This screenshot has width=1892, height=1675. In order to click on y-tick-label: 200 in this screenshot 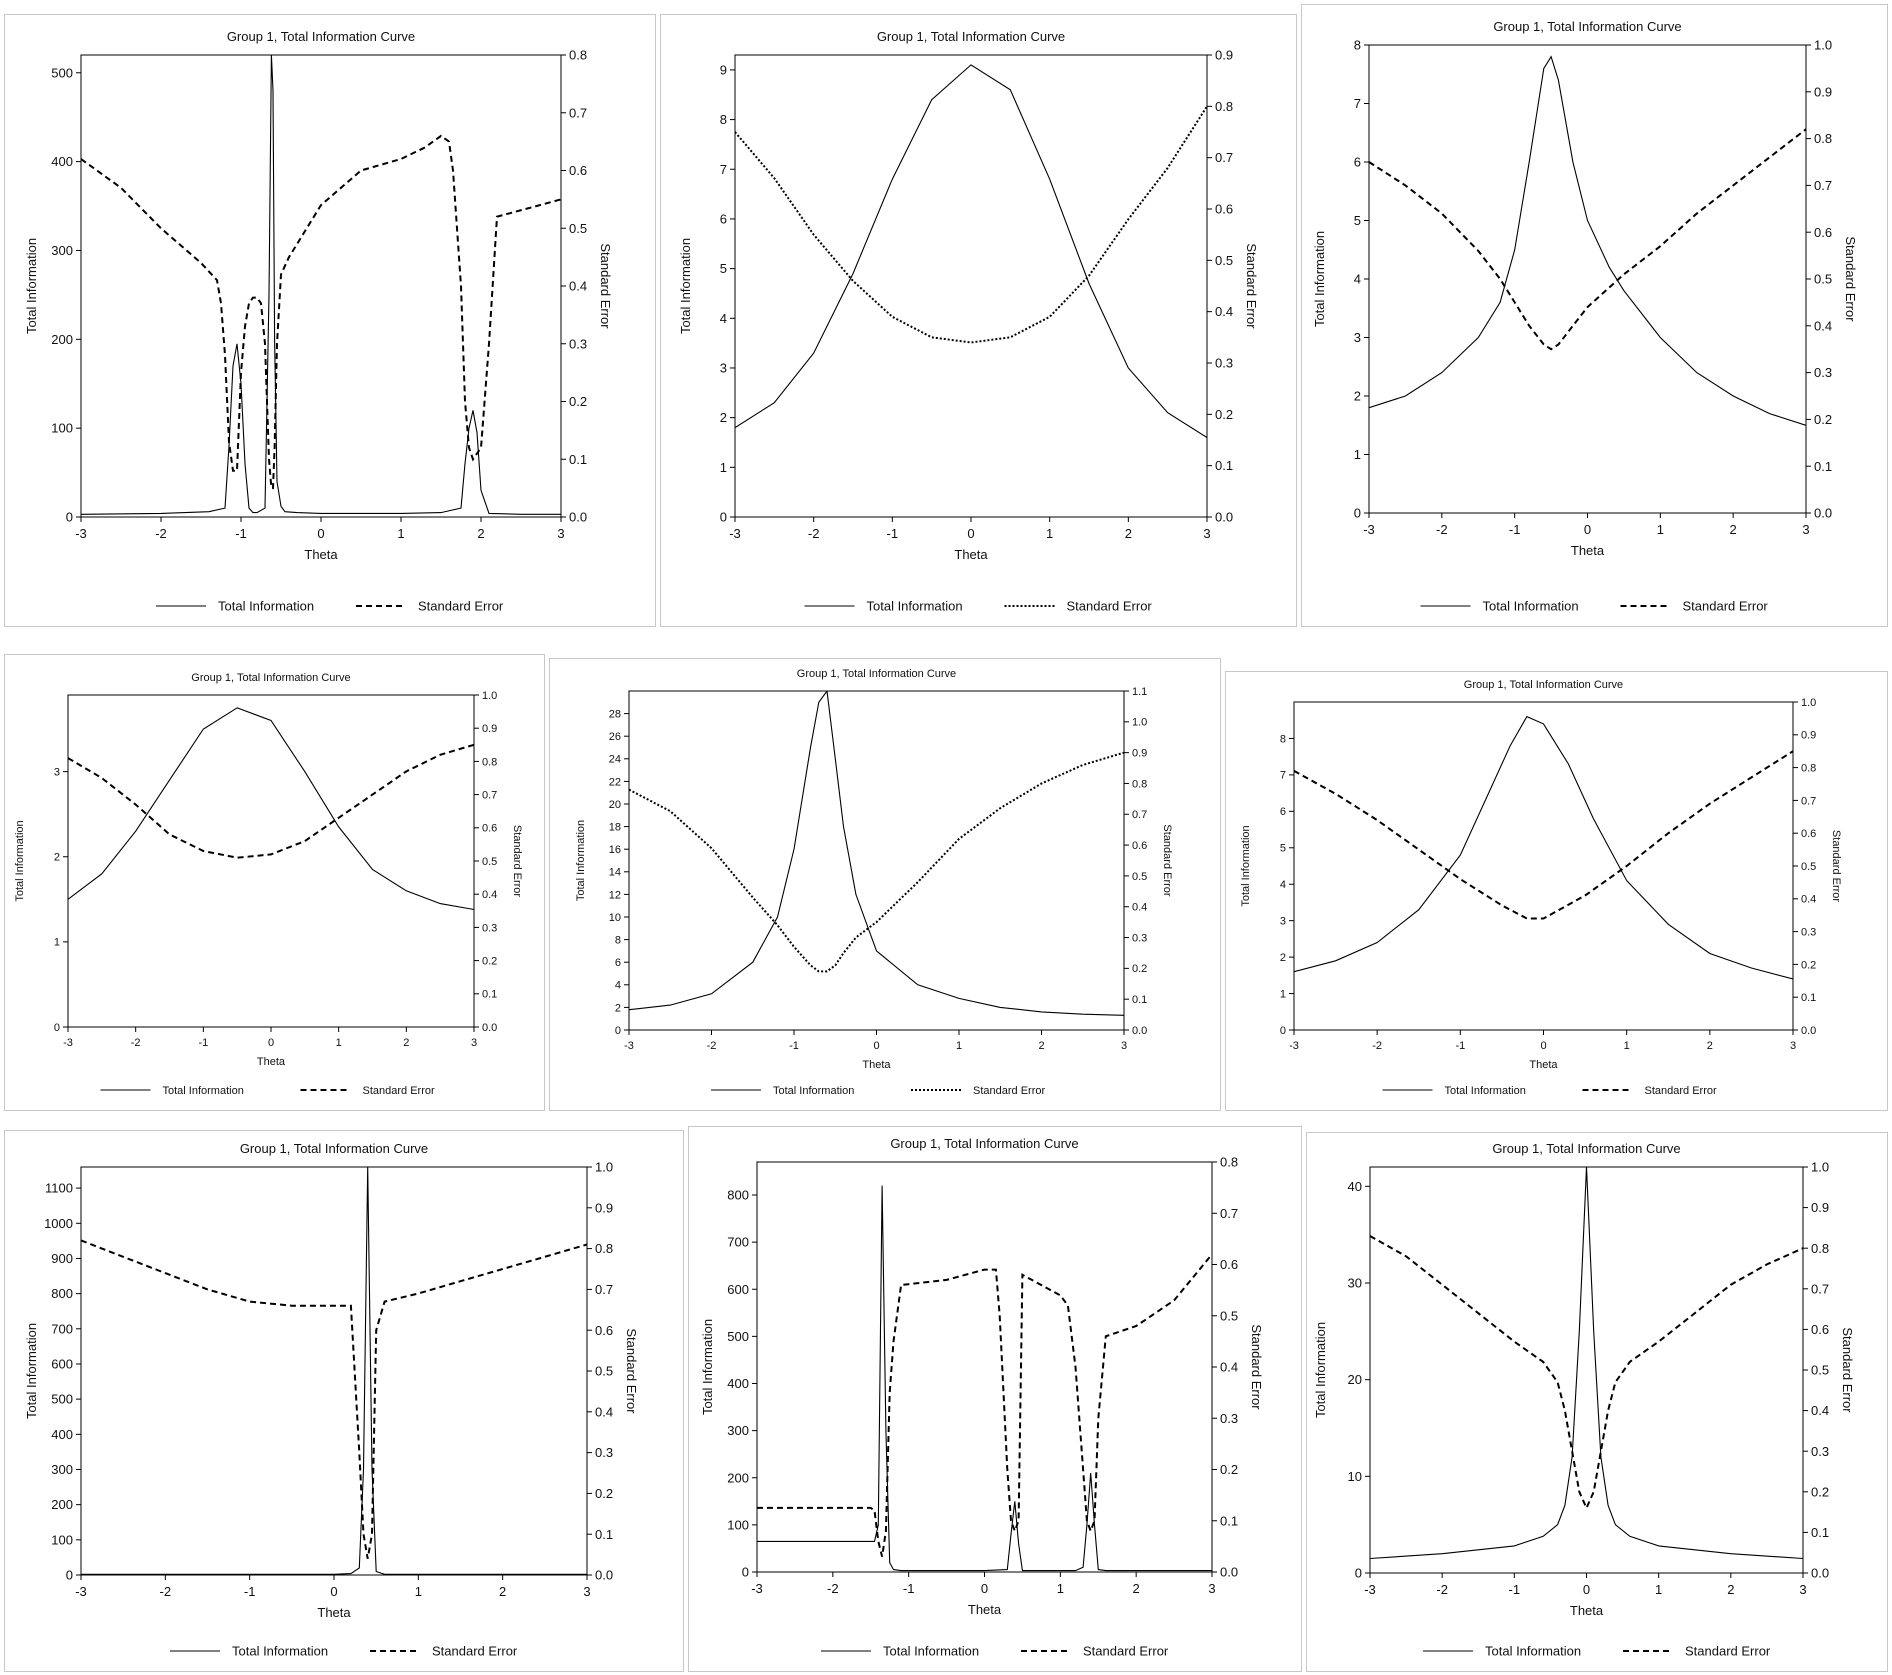, I will do `click(738, 1477)`.